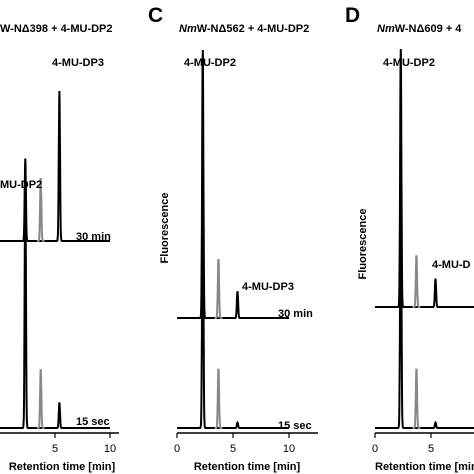  Describe the element at coordinates (295, 314) in the screenshot. I see `panel-c-trace-label-30min: 30 min` at that location.